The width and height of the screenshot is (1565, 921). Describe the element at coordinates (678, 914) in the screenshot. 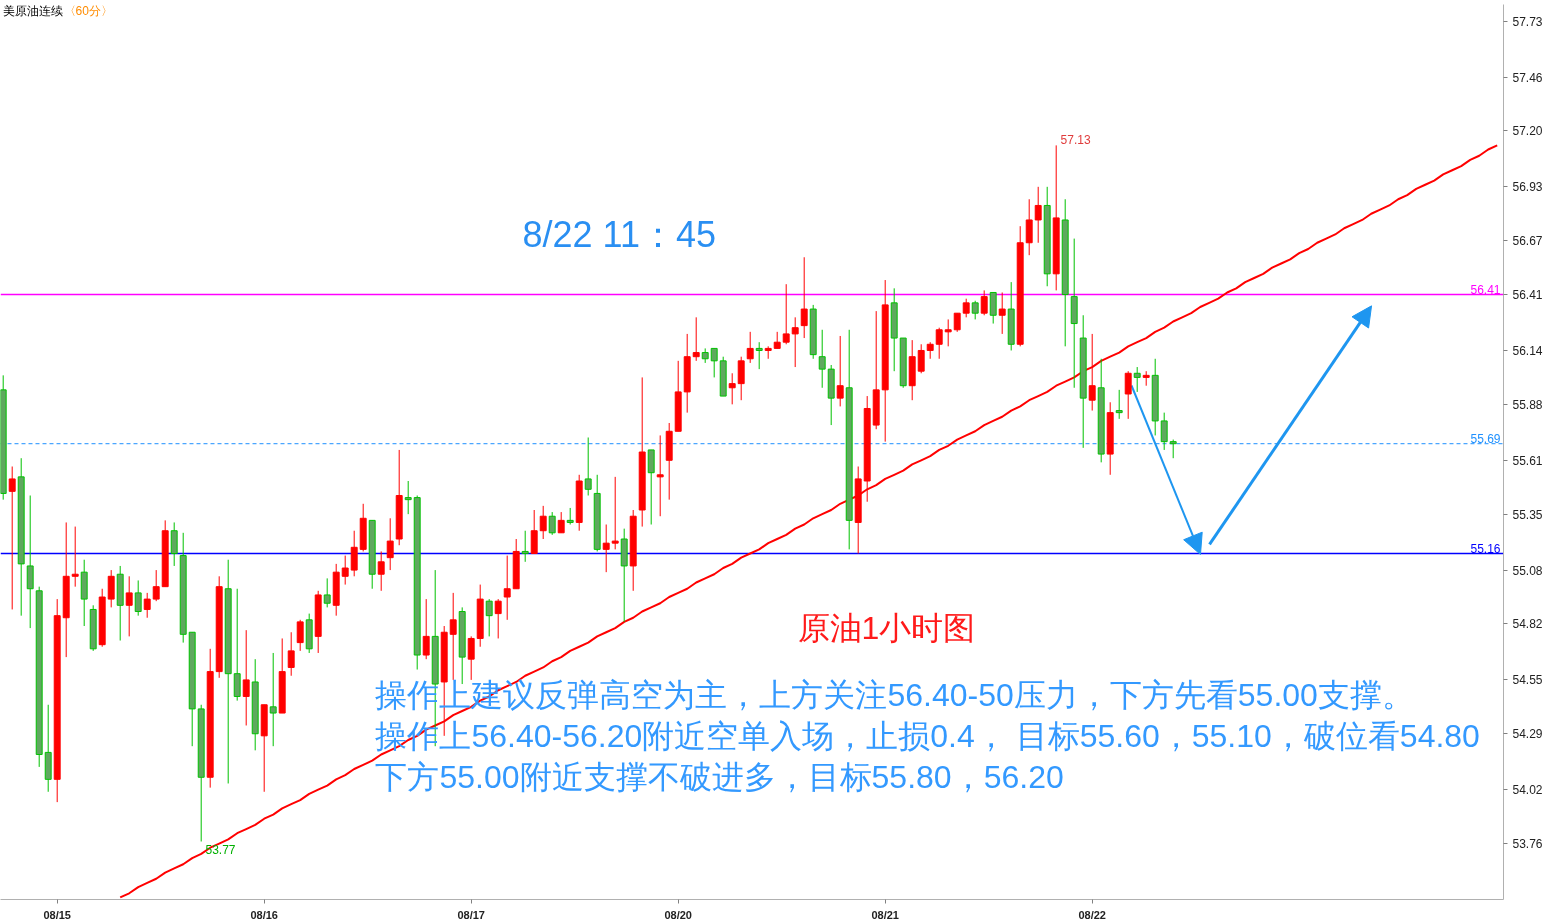

I see `x-tick-label: 08/20` at that location.